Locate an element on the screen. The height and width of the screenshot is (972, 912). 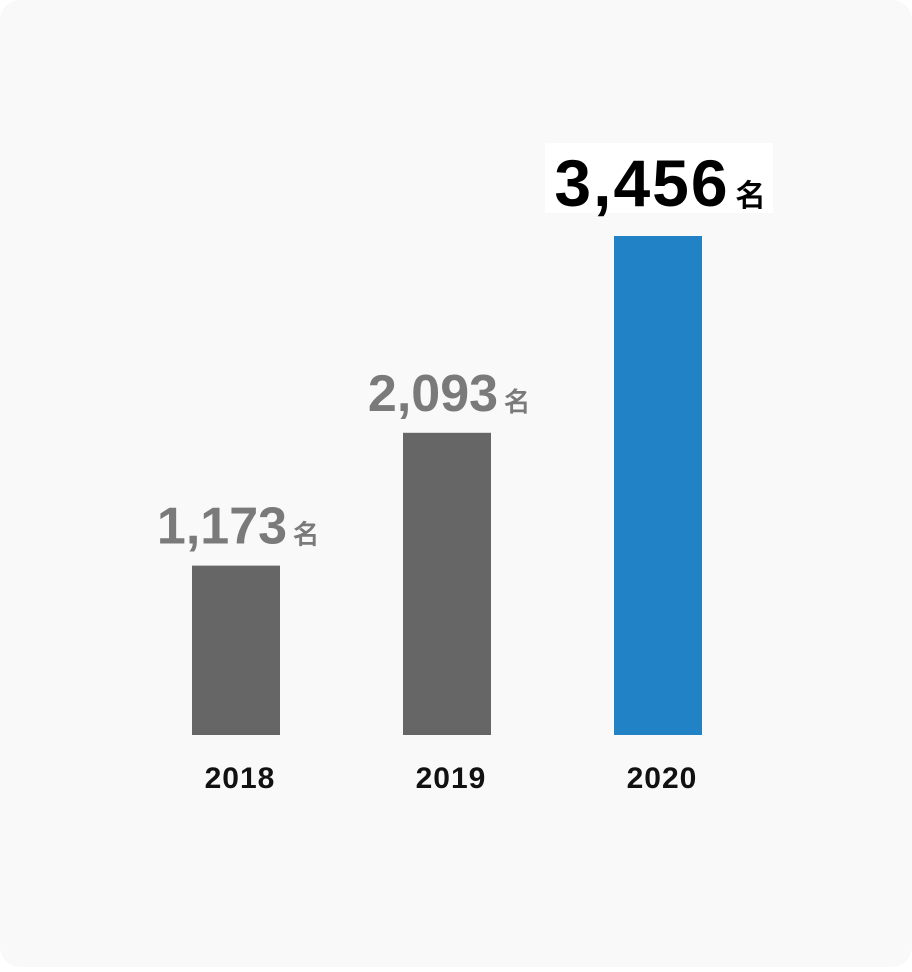
value-label: 3,456 名 is located at coordinates (659, 183).